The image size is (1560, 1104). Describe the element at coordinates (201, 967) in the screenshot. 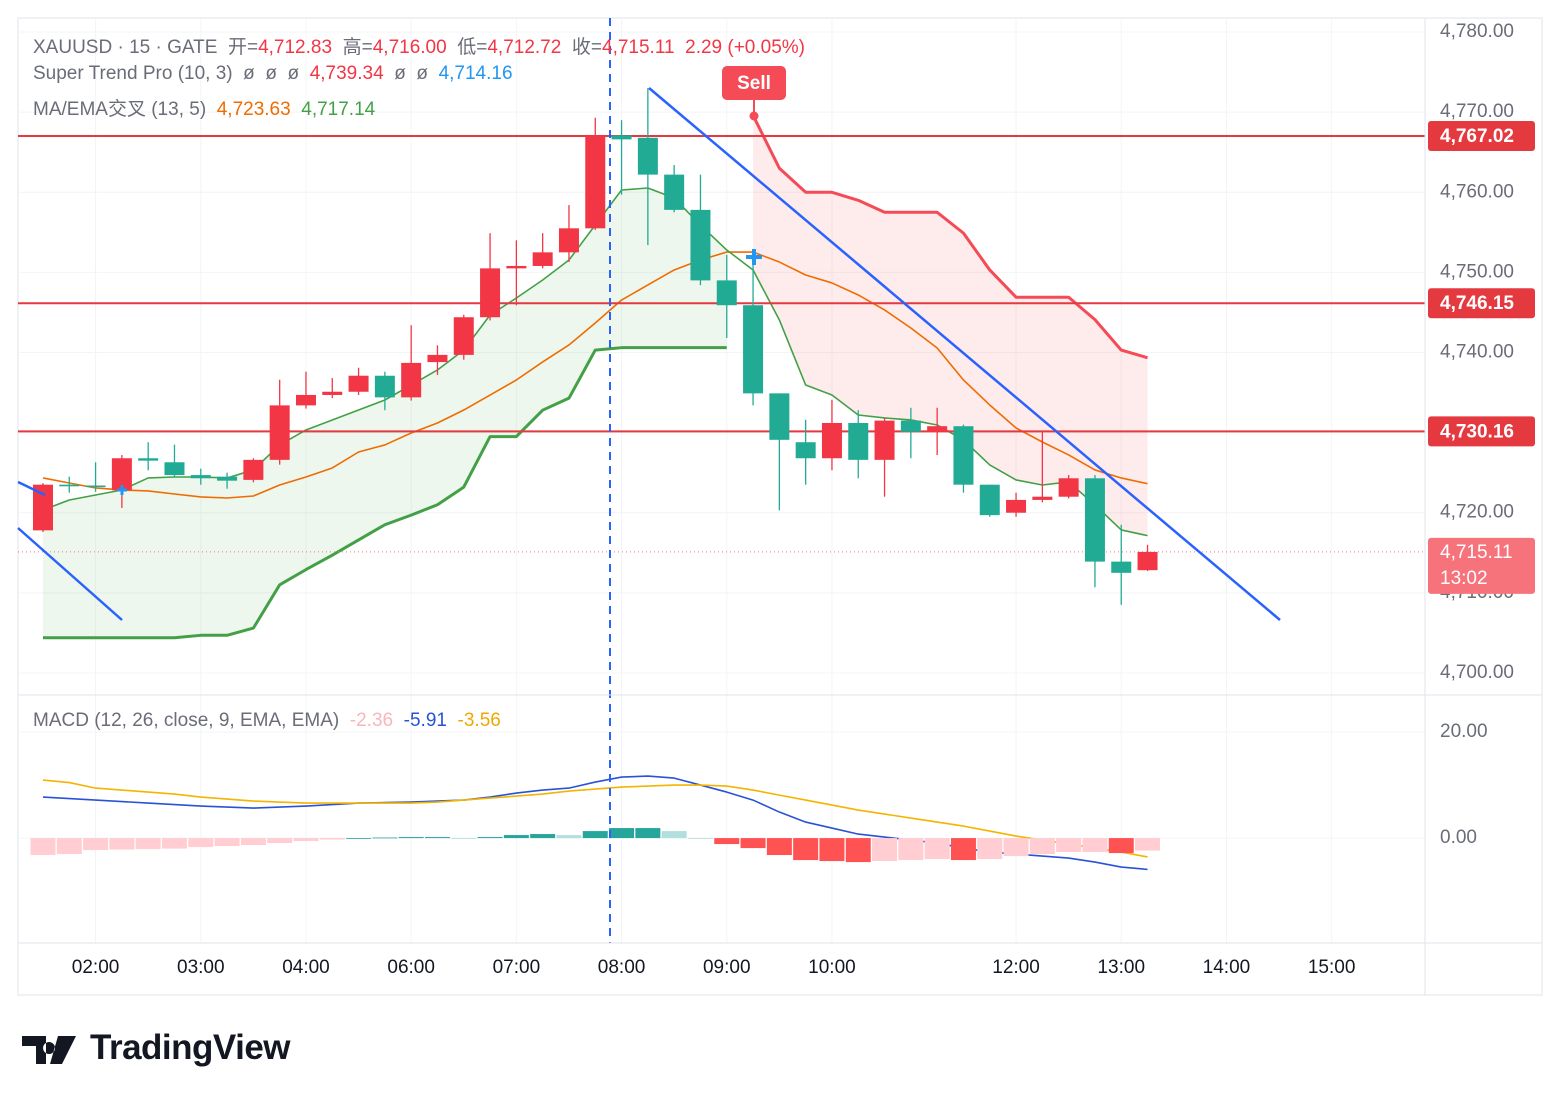

I see `x-tick-label: 03:00` at that location.